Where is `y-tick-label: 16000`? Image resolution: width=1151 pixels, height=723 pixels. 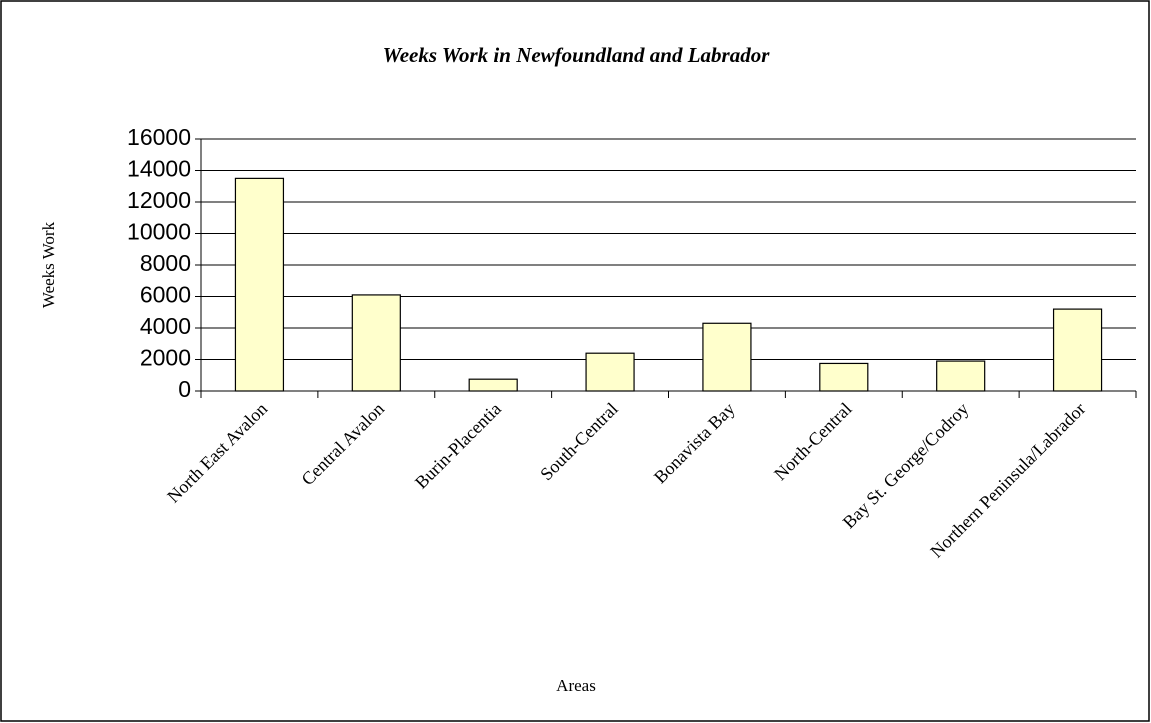
y-tick-label: 16000 is located at coordinates (159, 137).